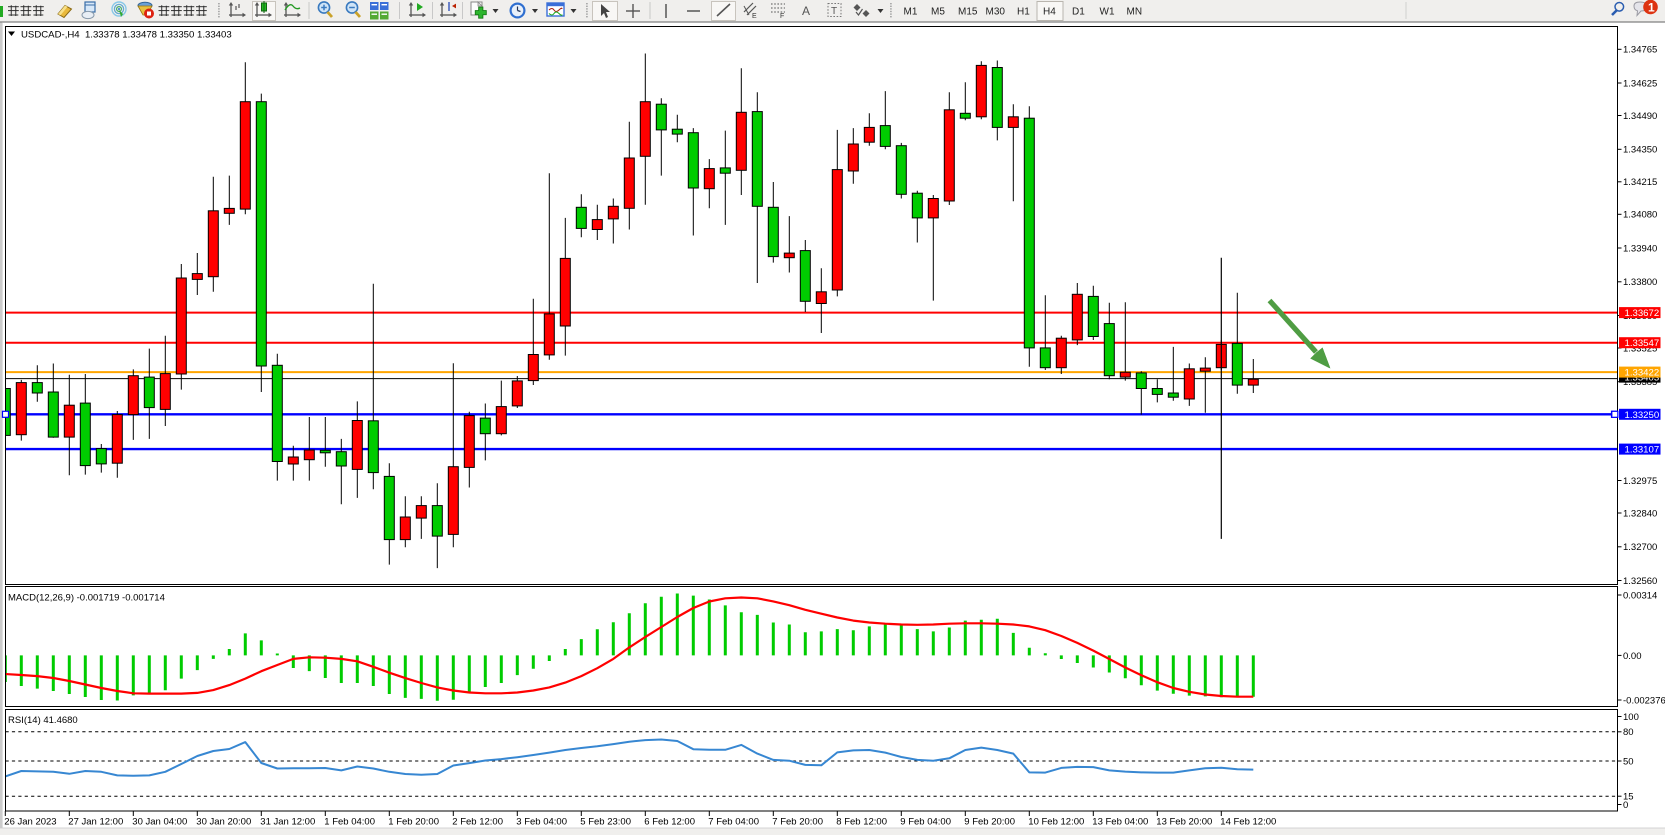 The width and height of the screenshot is (1665, 835). What do you see at coordinates (968, 11) in the screenshot?
I see `svg-text: M15` at bounding box center [968, 11].